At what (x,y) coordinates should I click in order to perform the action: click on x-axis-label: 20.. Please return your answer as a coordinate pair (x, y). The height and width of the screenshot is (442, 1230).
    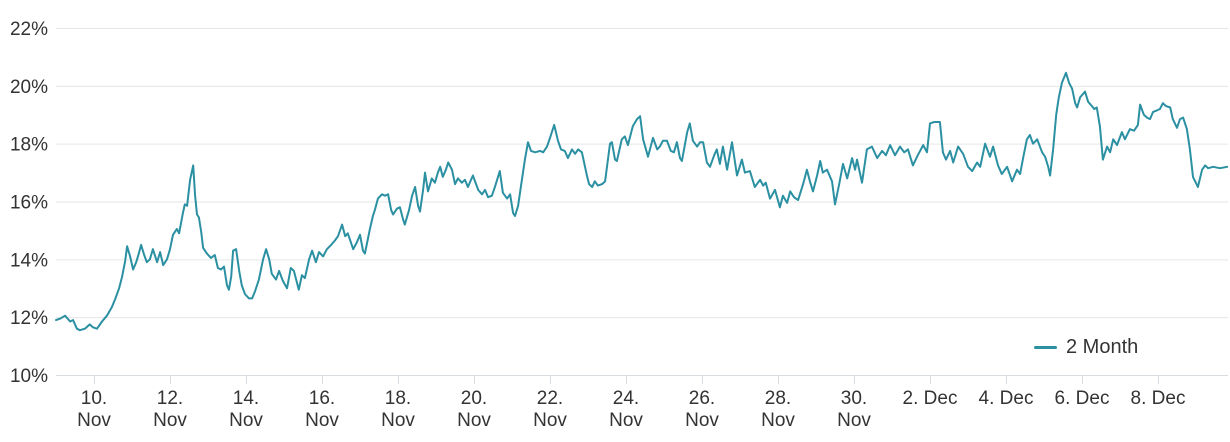
    Looking at the image, I should click on (474, 398).